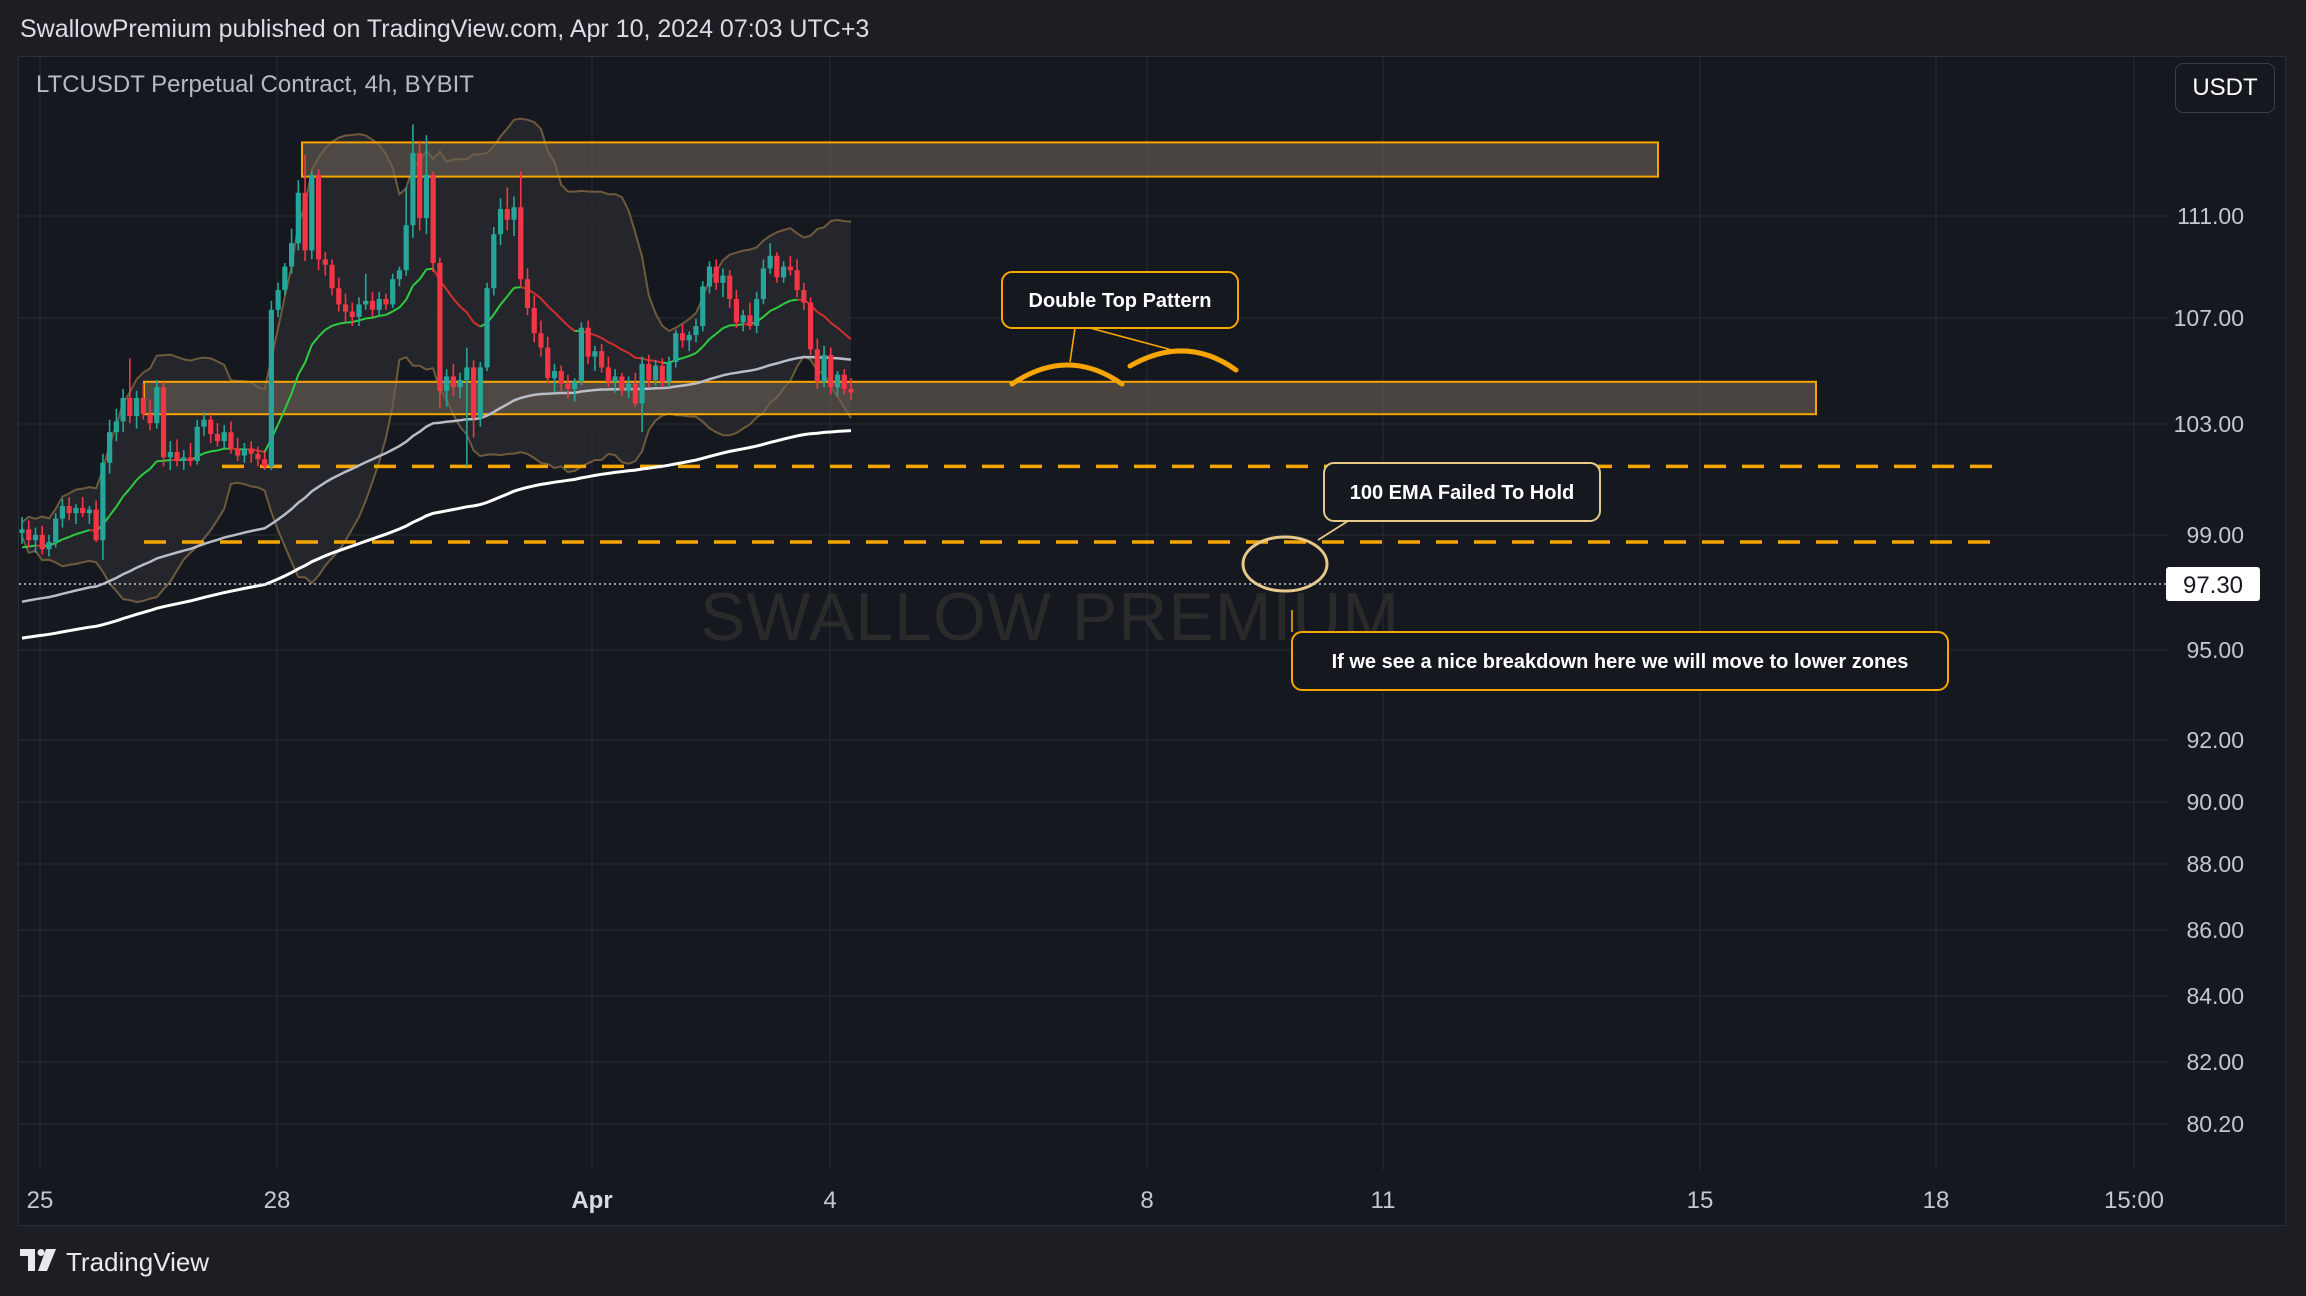 Image resolution: width=2306 pixels, height=1296 pixels. Describe the element at coordinates (277, 1200) in the screenshot. I see `time-tick-label: 28` at that location.